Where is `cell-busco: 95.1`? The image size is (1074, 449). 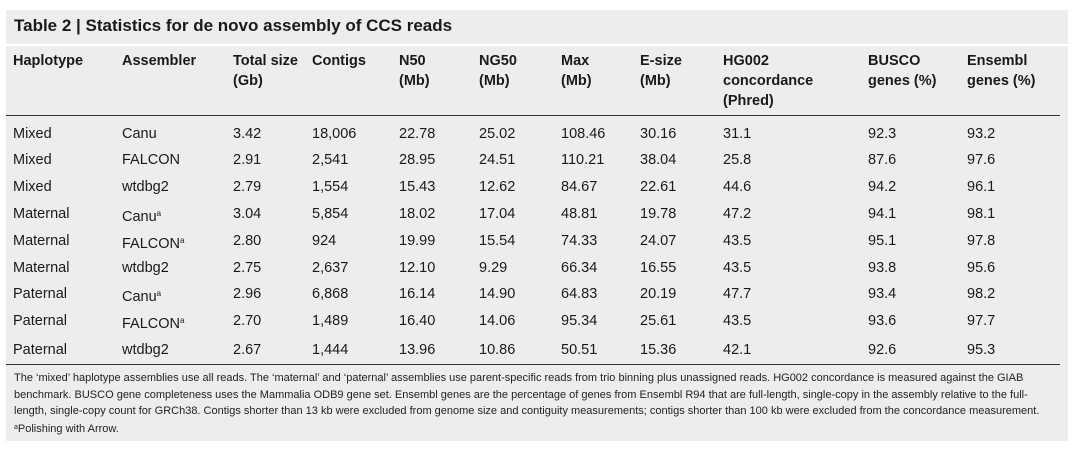
cell-busco: 95.1 is located at coordinates (882, 241).